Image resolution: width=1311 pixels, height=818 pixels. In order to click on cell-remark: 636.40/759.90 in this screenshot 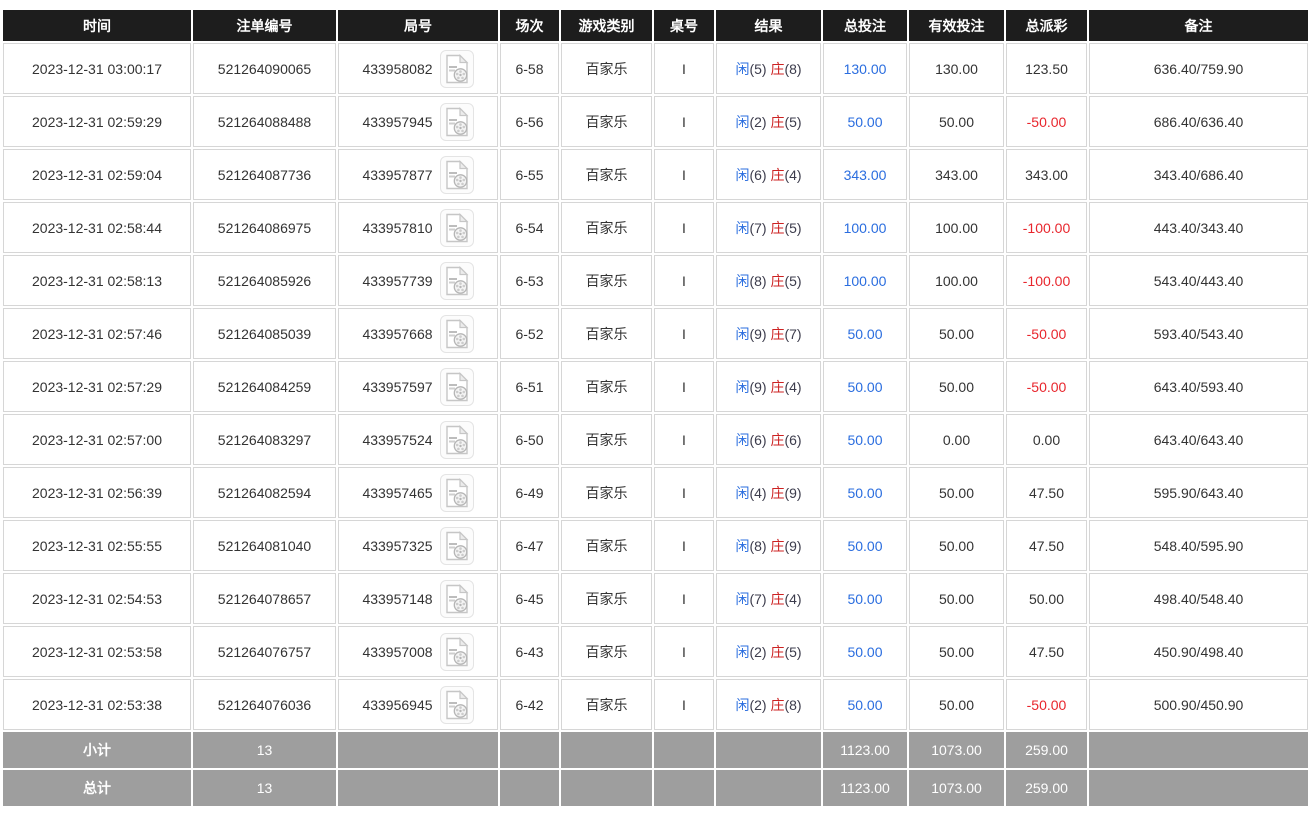, I will do `click(1198, 68)`.